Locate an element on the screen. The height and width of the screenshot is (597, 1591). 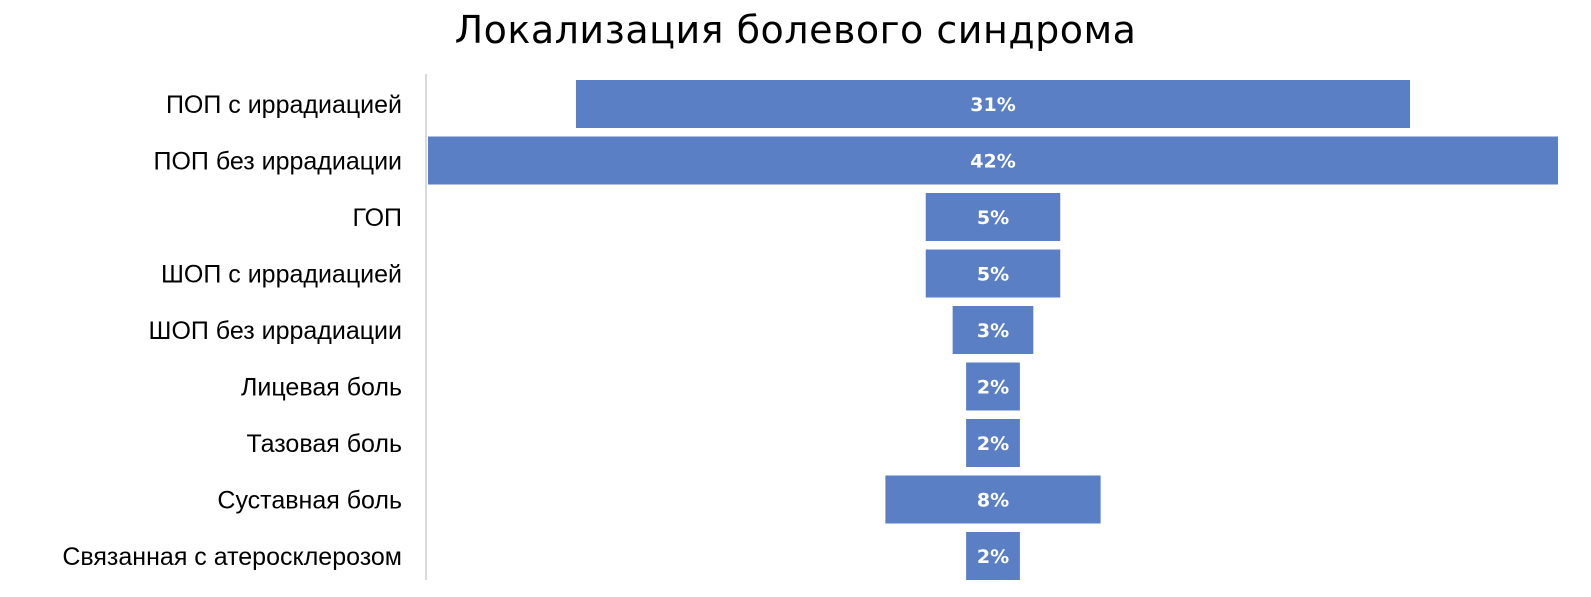
data-label-7: 8% is located at coordinates (993, 501).